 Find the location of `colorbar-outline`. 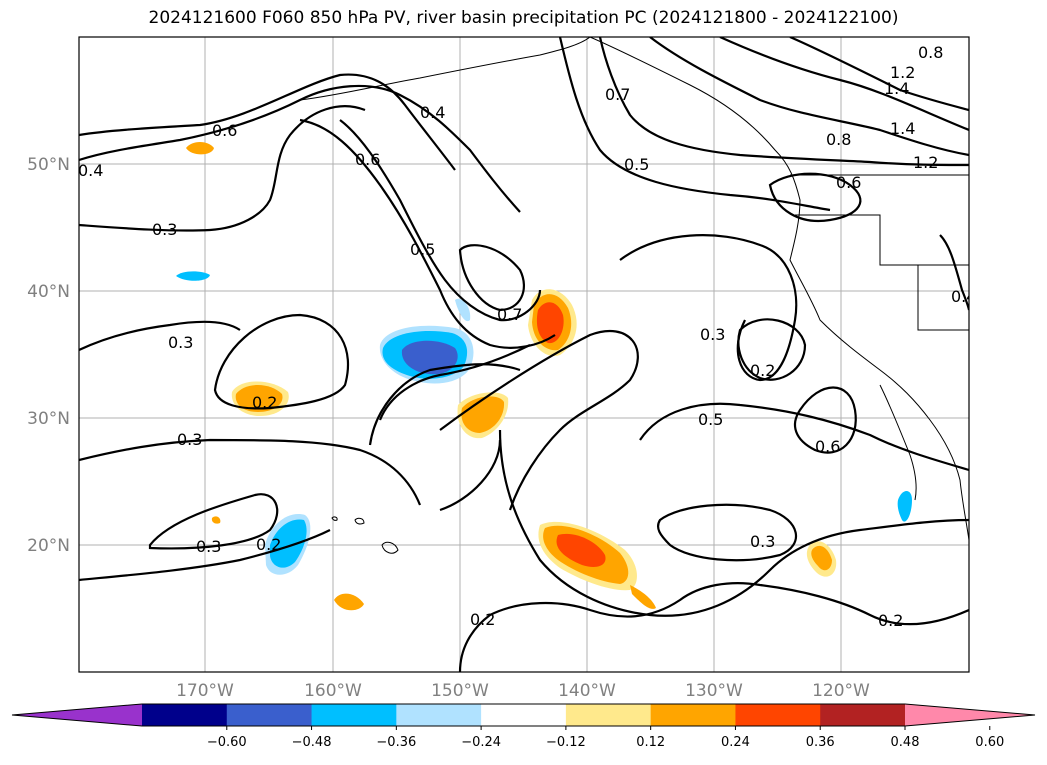

colorbar-outline is located at coordinates (523, 715).